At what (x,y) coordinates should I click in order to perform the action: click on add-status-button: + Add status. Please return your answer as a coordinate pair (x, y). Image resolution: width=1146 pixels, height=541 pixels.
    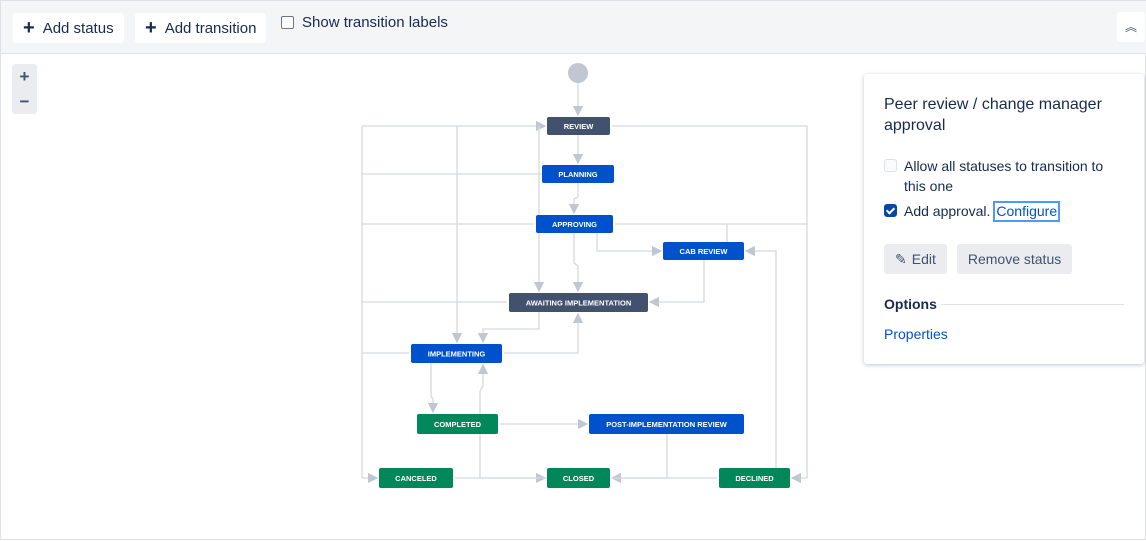
    Looking at the image, I should click on (68, 28).